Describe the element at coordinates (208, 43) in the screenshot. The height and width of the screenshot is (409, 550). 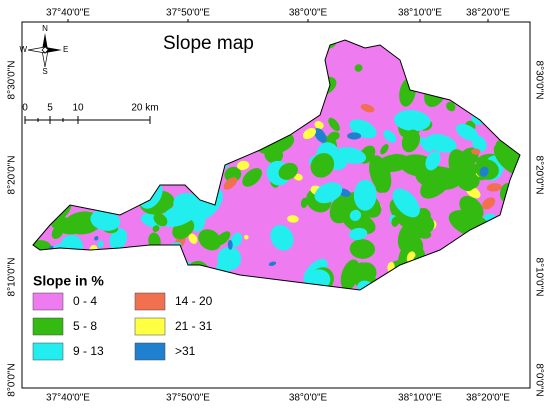
I see `map-title: Slope map` at that location.